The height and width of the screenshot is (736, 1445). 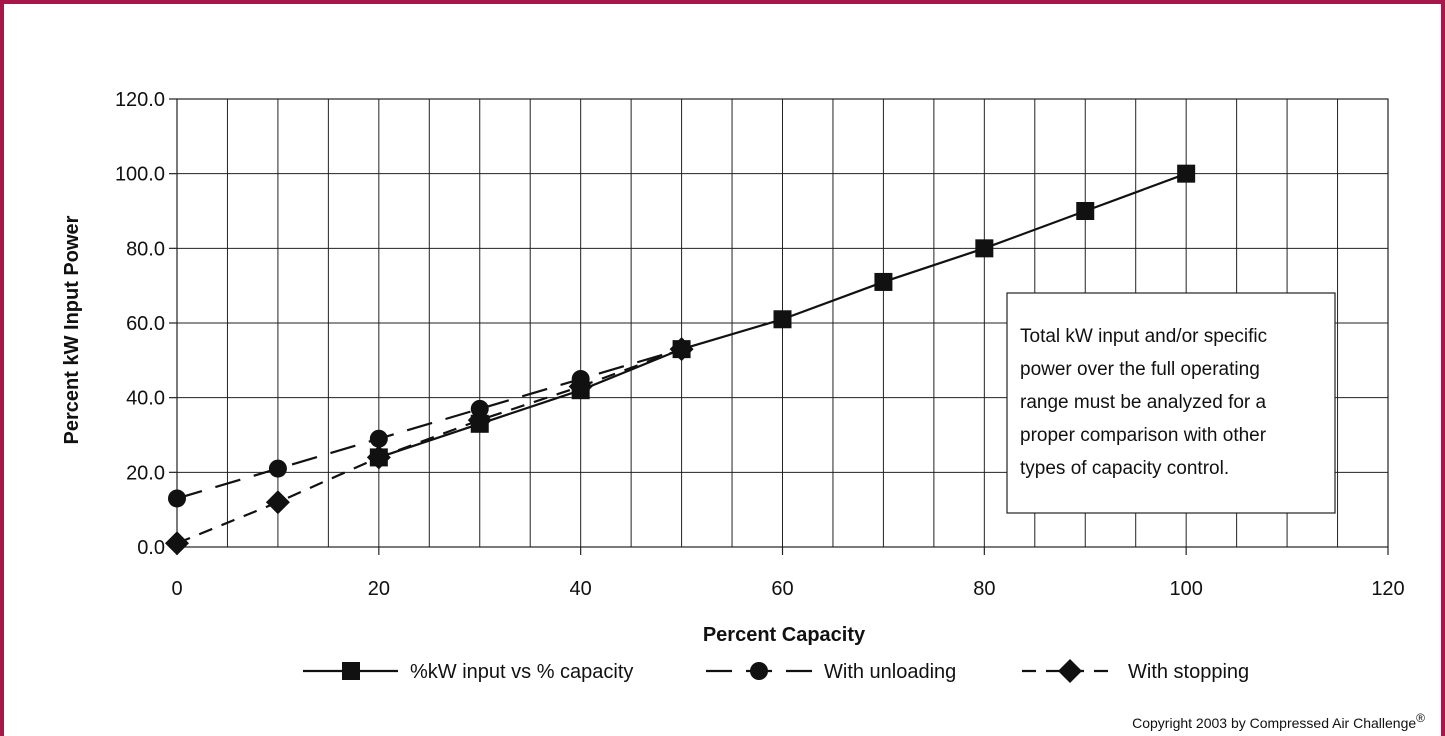 I want to click on x-tick-label: 80, so click(x=984, y=589).